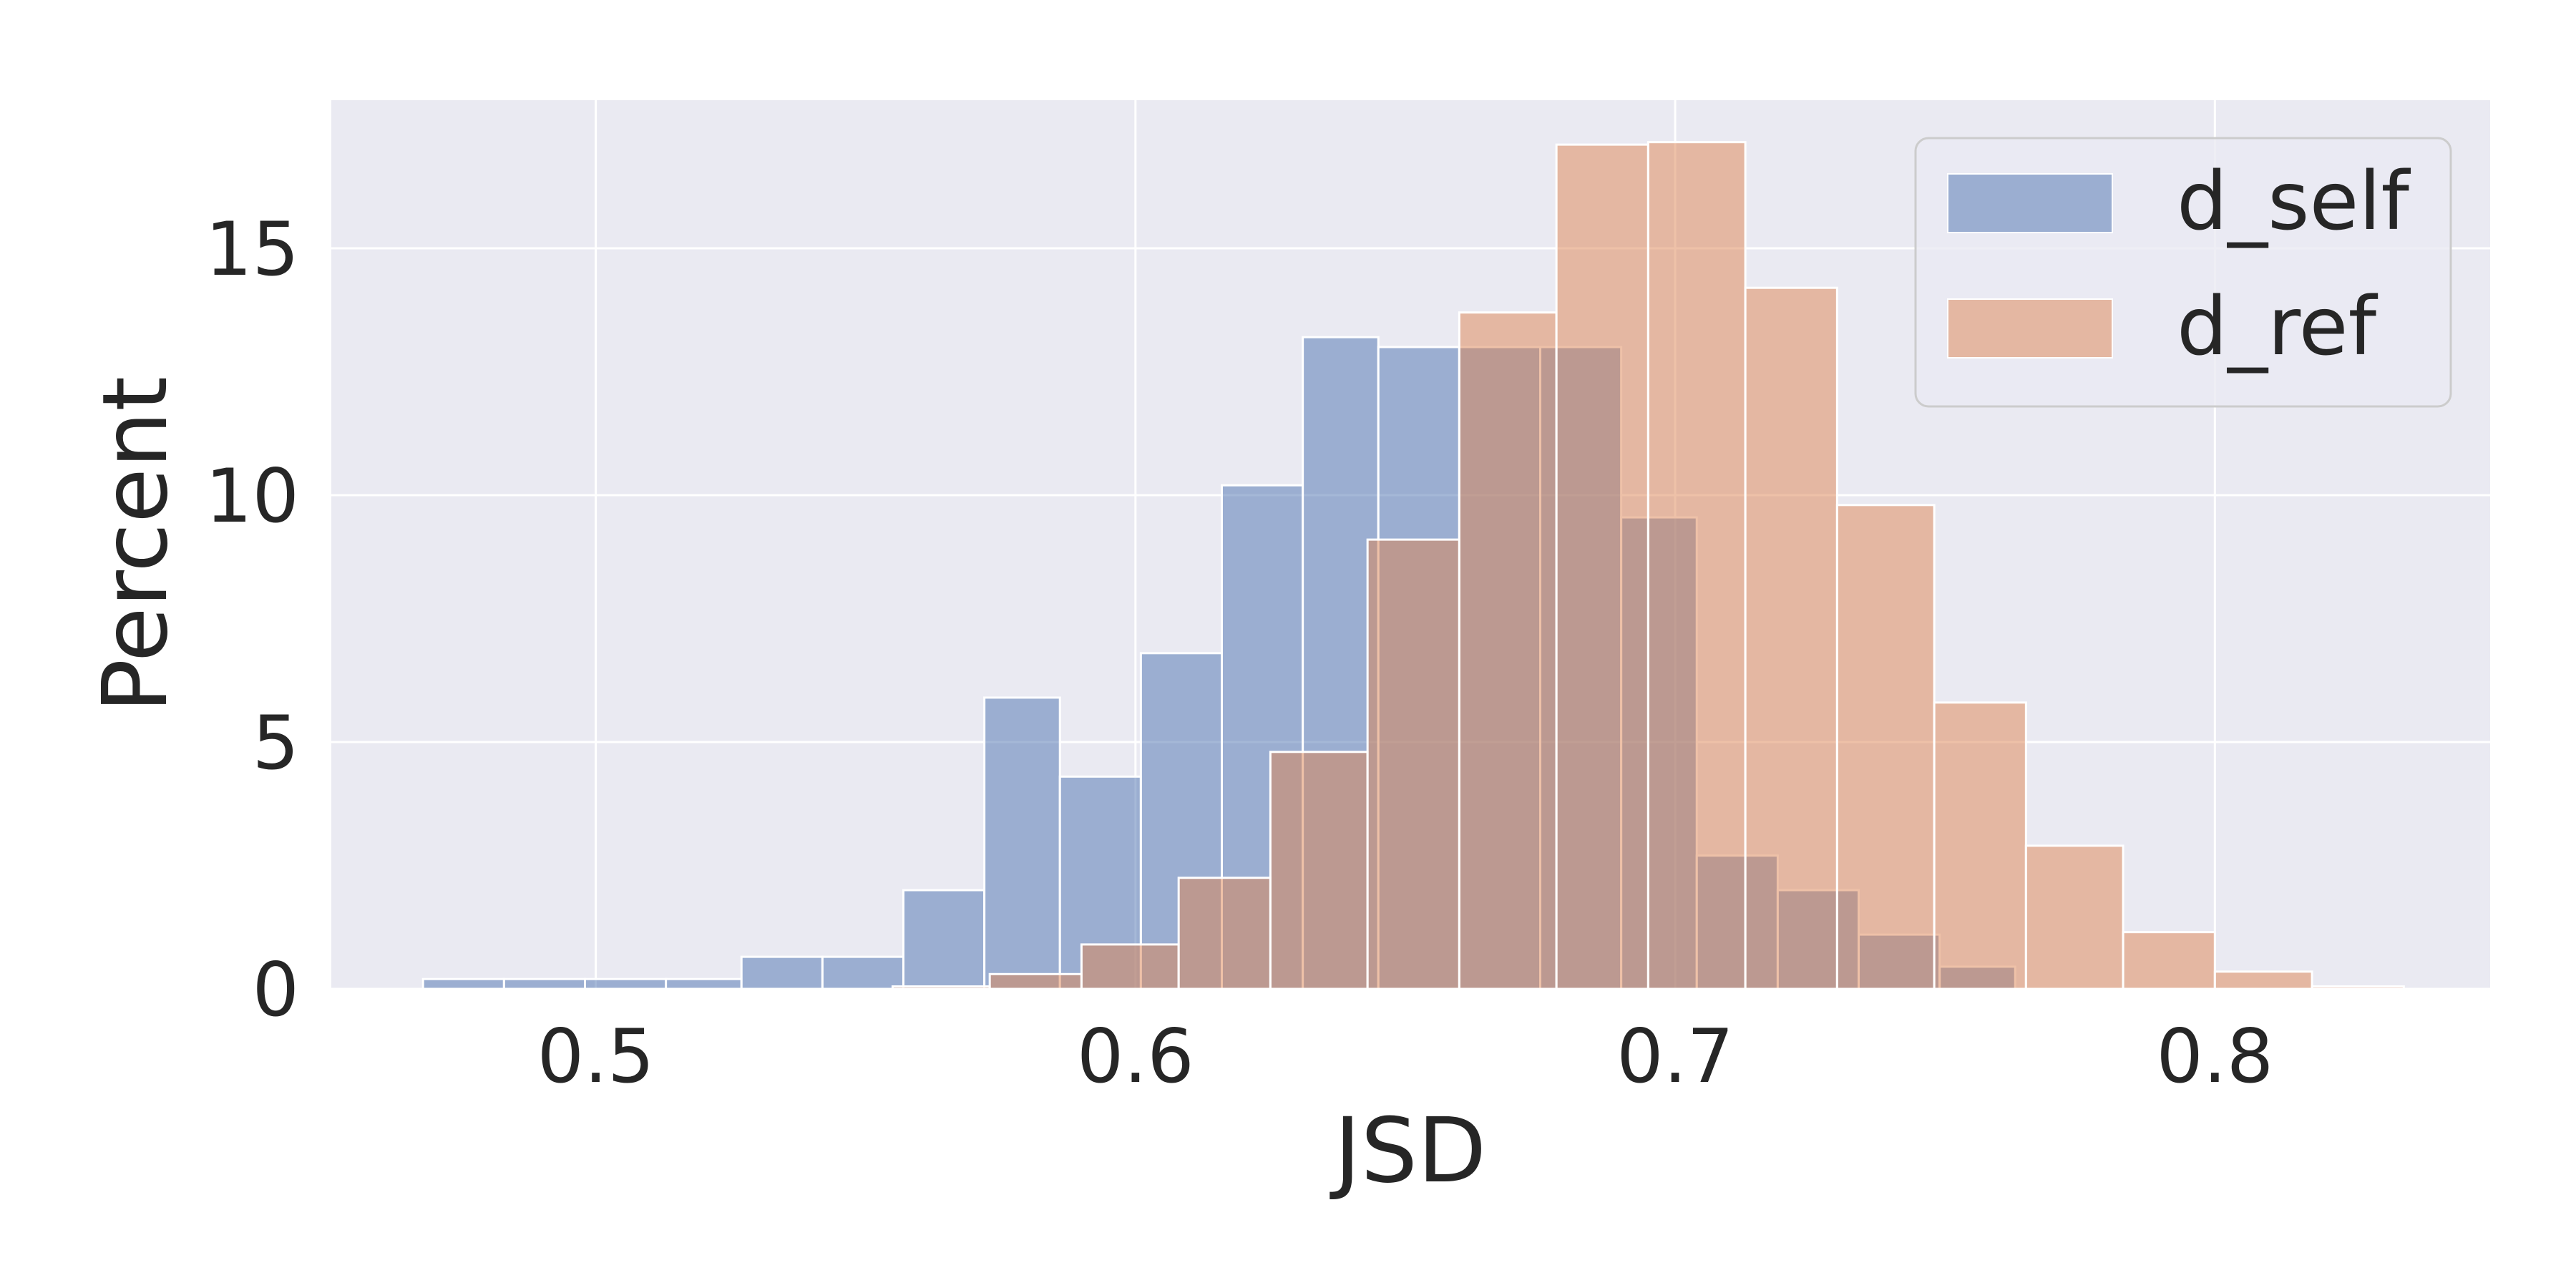 Image resolution: width=2576 pixels, height=1288 pixels. I want to click on x-tick-label: 0.7, so click(1675, 1057).